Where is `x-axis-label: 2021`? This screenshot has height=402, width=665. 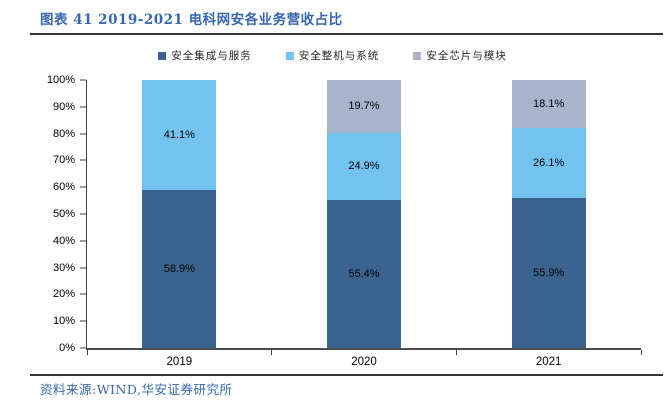
x-axis-label: 2021 is located at coordinates (548, 362).